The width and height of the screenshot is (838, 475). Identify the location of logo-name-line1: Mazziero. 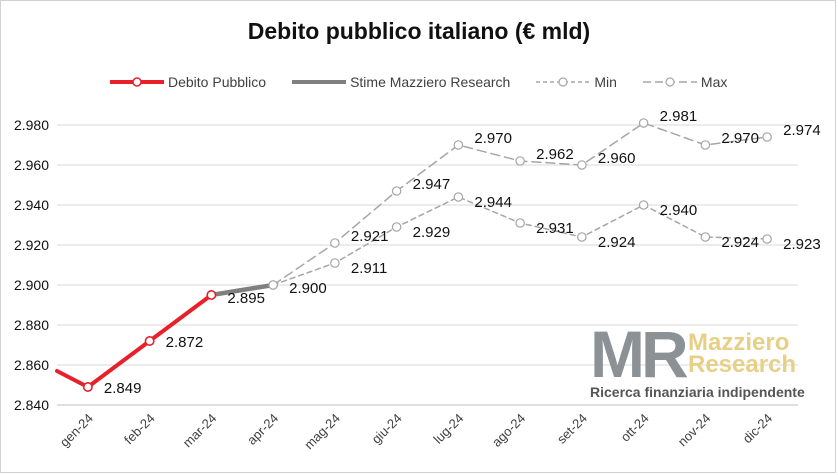
(739, 342).